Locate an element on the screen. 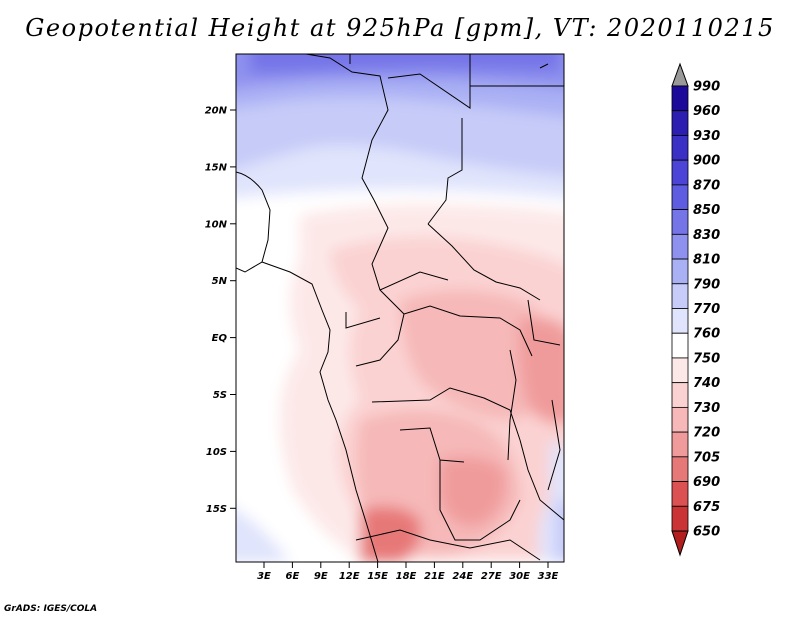 The width and height of the screenshot is (800, 618). lat-tick-label: 15S is located at coordinates (216, 509).